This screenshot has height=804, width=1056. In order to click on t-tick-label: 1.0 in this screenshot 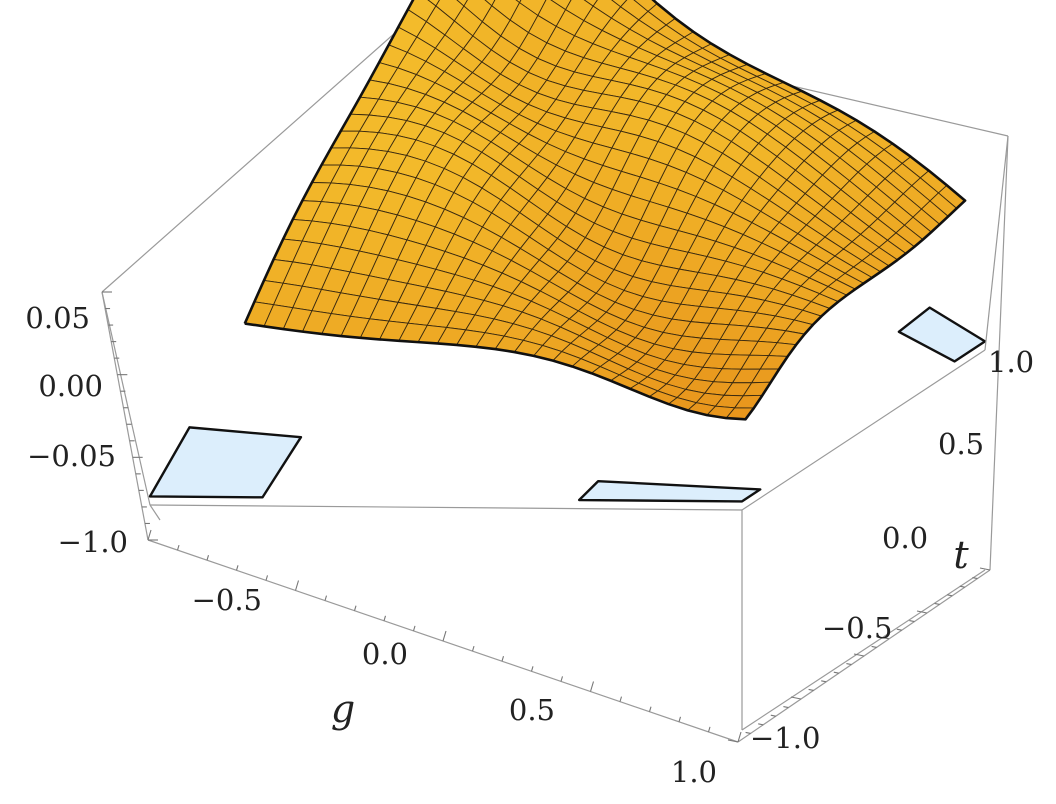, I will do `click(1011, 362)`.